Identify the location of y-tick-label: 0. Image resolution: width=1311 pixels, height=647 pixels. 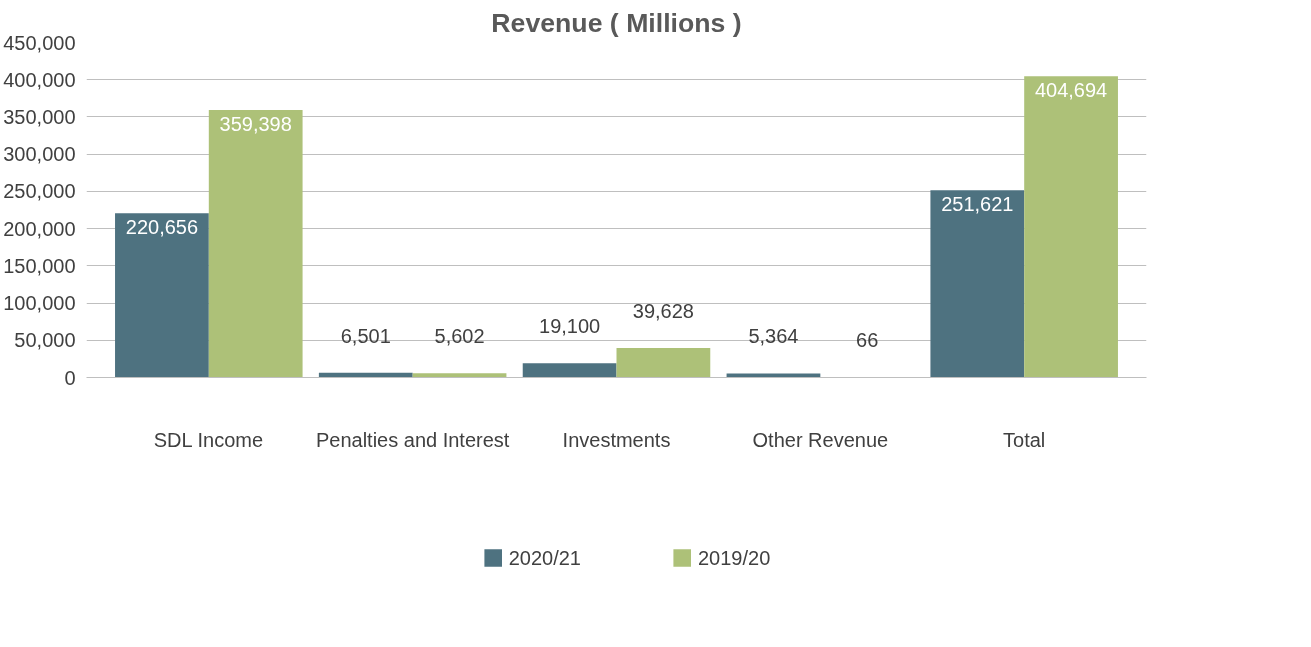
(70, 377).